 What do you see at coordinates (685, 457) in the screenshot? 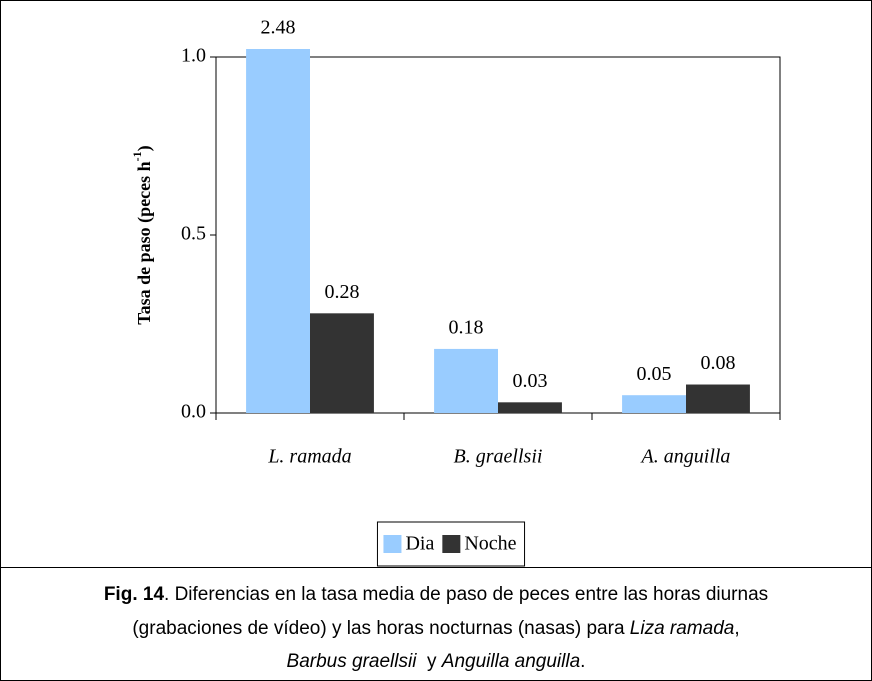
I see `x-tick-label: A. anguilla` at bounding box center [685, 457].